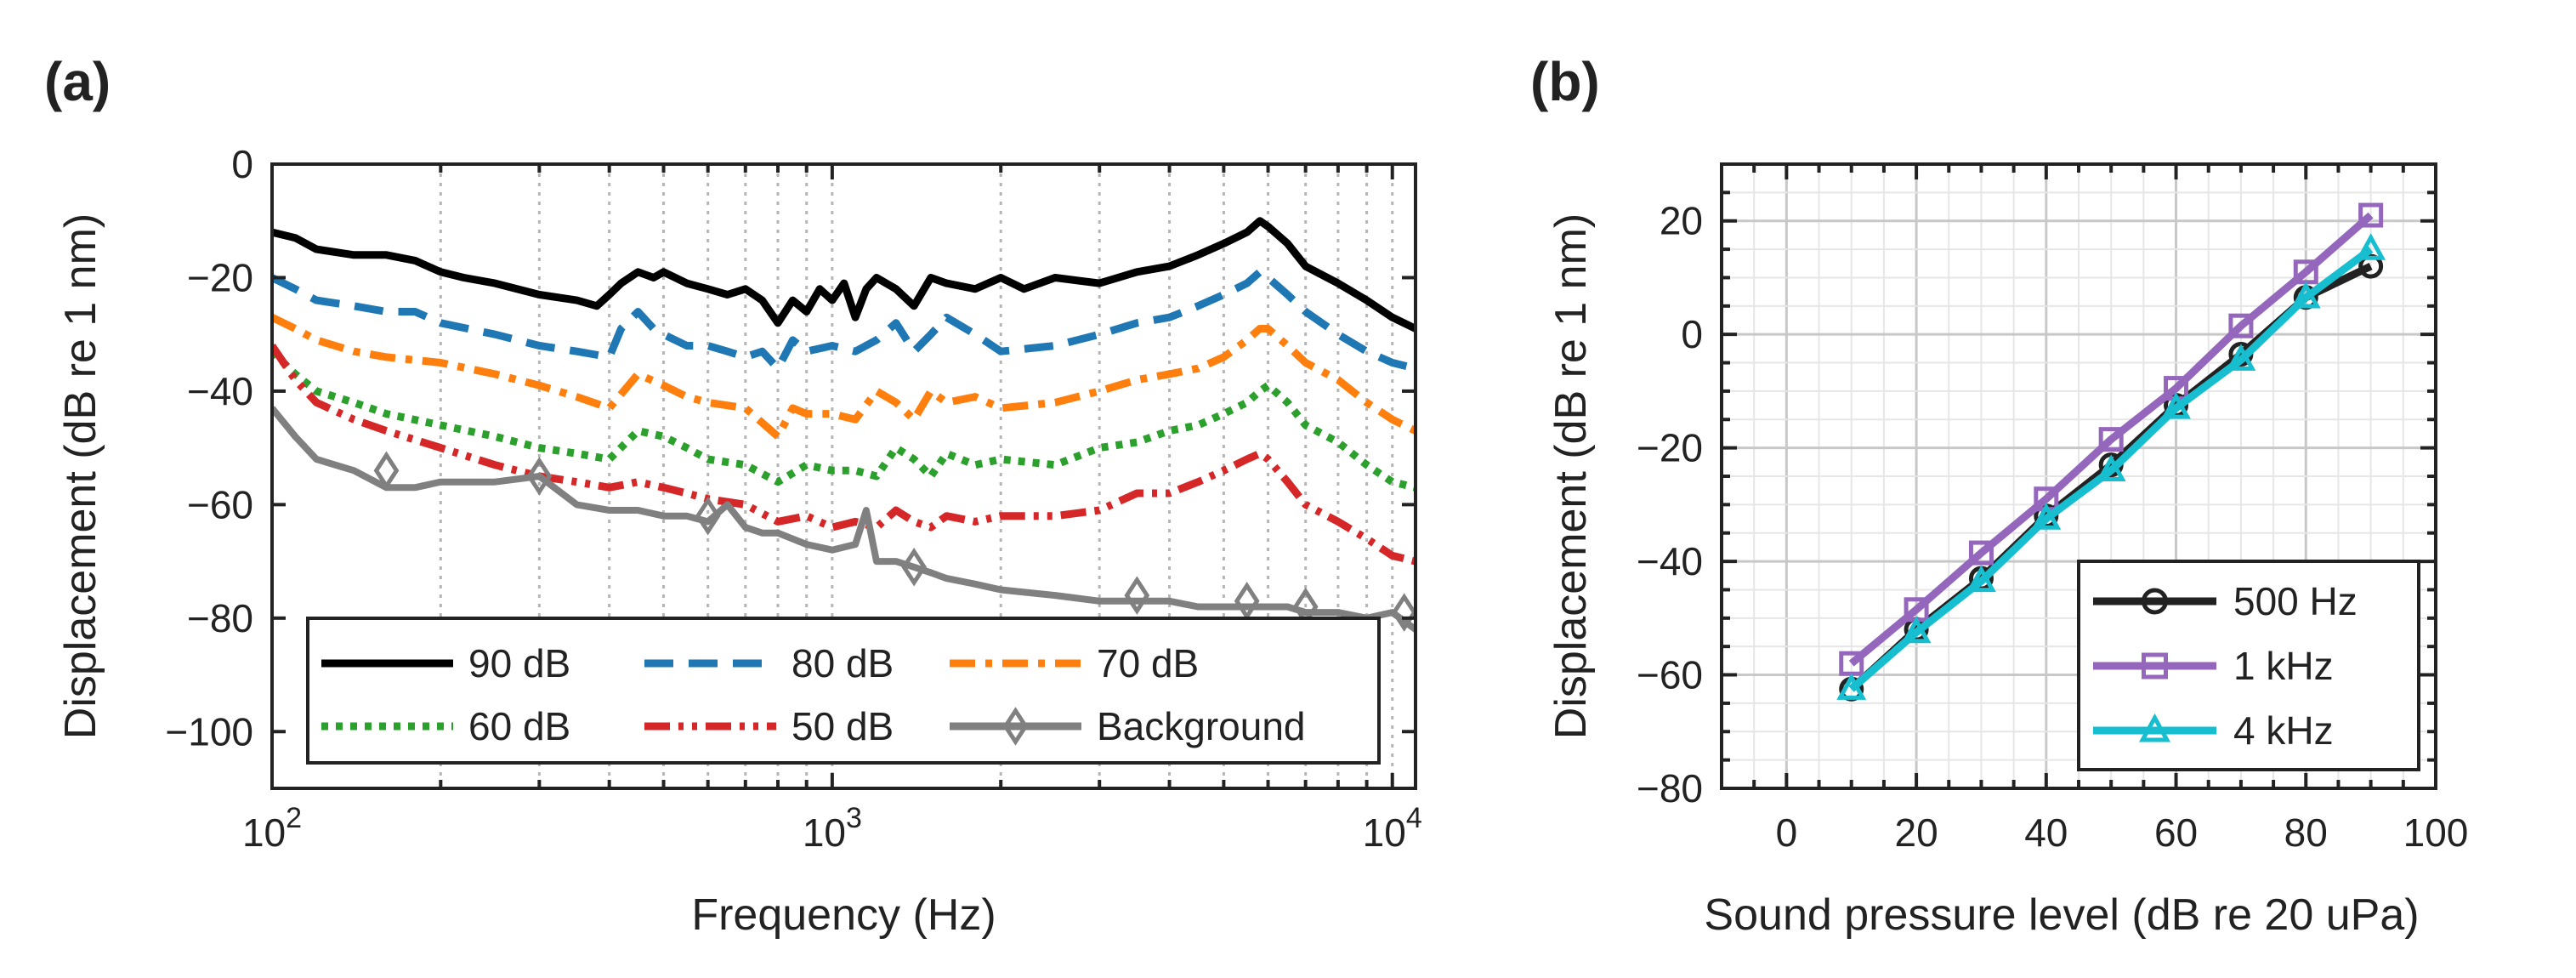 The width and height of the screenshot is (2576, 978). I want to click on panel-b-y-axis-label: Displacement (dB re 1 nm), so click(1571, 476).